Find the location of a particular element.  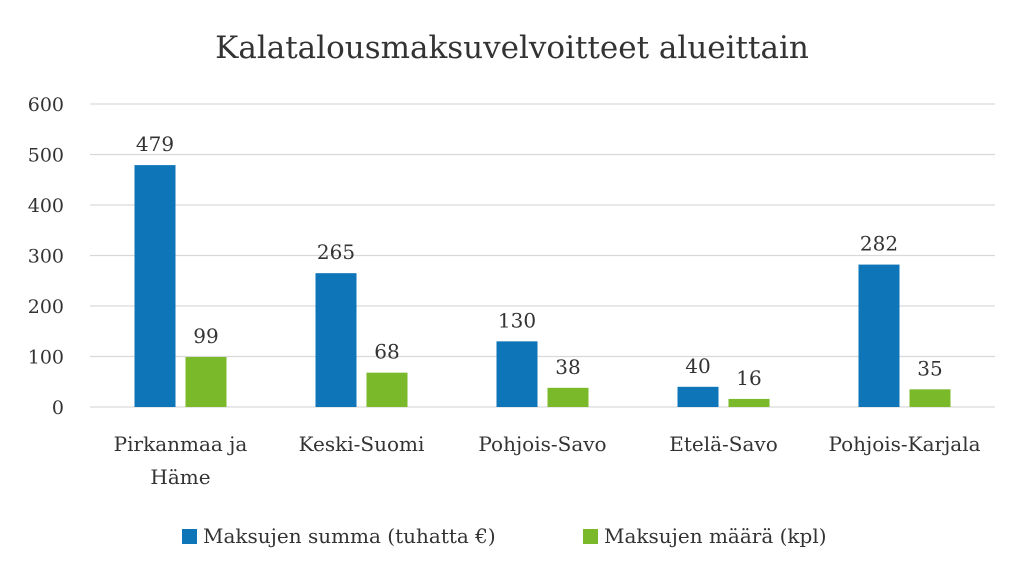

x-category-label: Etelä-Savo is located at coordinates (723, 444).